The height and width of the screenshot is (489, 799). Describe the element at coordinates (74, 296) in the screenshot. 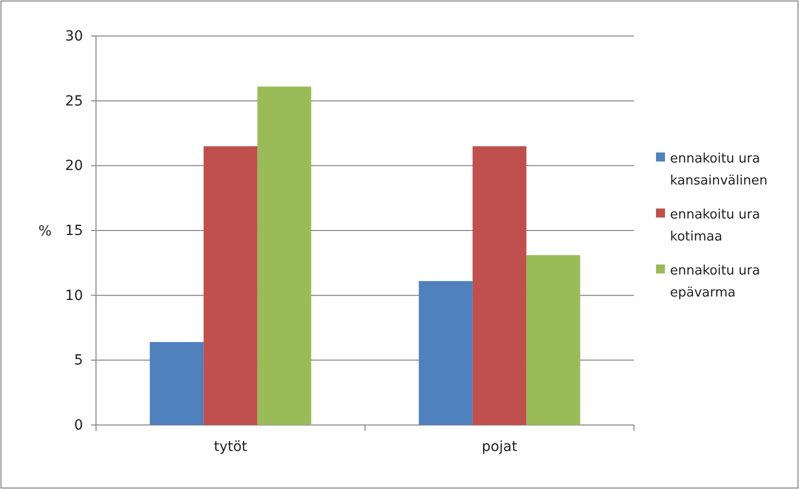

I see `y-tick-label: 10` at that location.